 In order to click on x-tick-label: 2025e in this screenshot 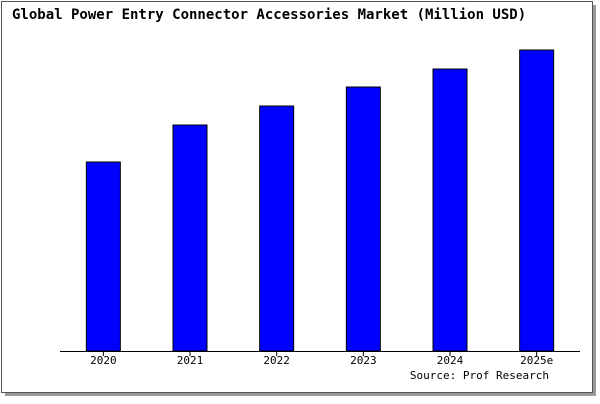, I will do `click(536, 360)`.